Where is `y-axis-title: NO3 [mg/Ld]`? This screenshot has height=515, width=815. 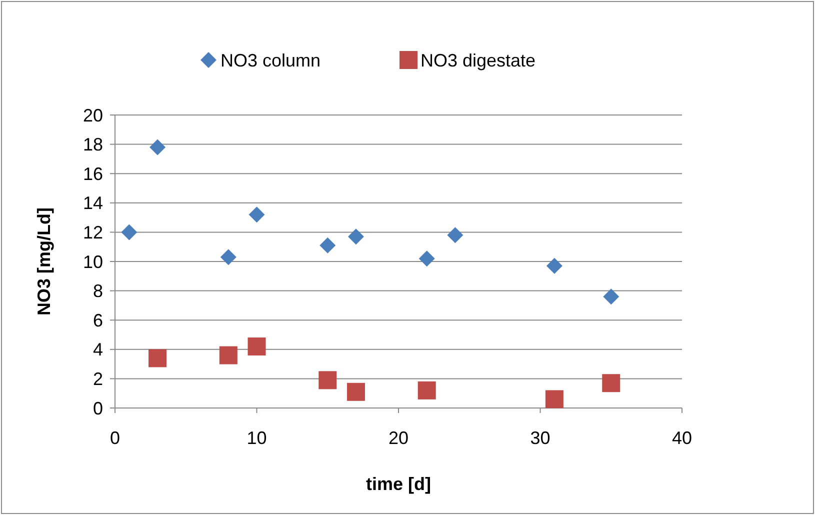
y-axis-title: NO3 [mg/Ld] is located at coordinates (44, 262).